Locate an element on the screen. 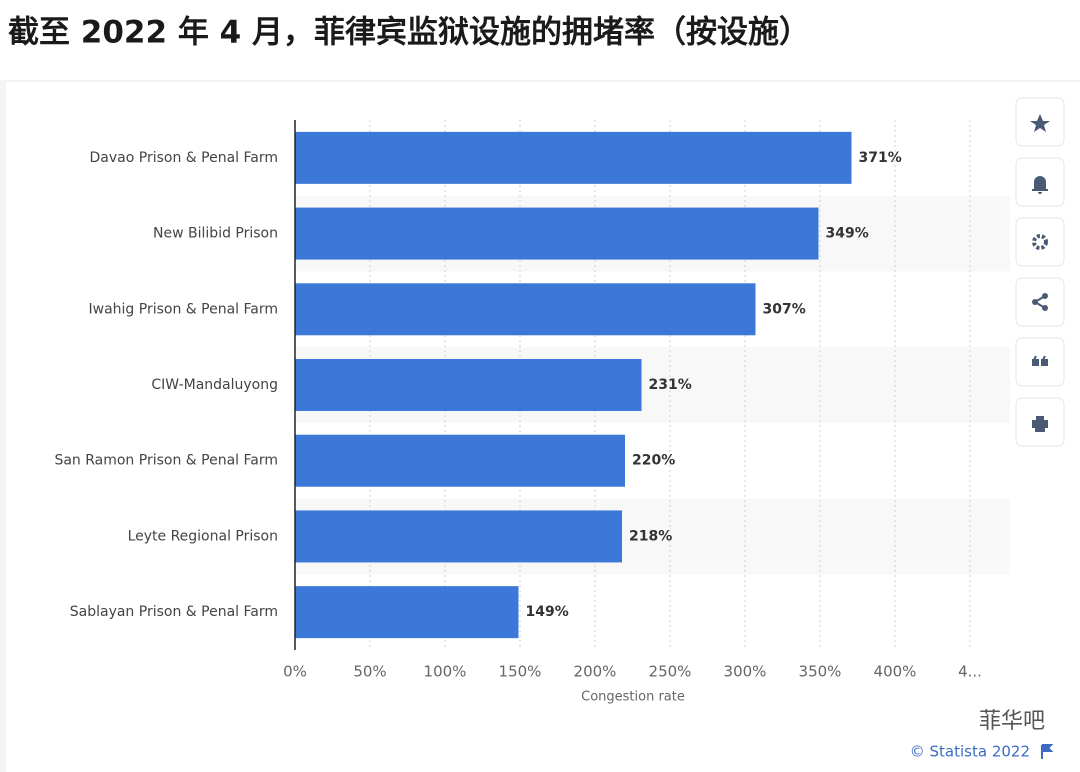  bell-icon is located at coordinates (1040, 185).